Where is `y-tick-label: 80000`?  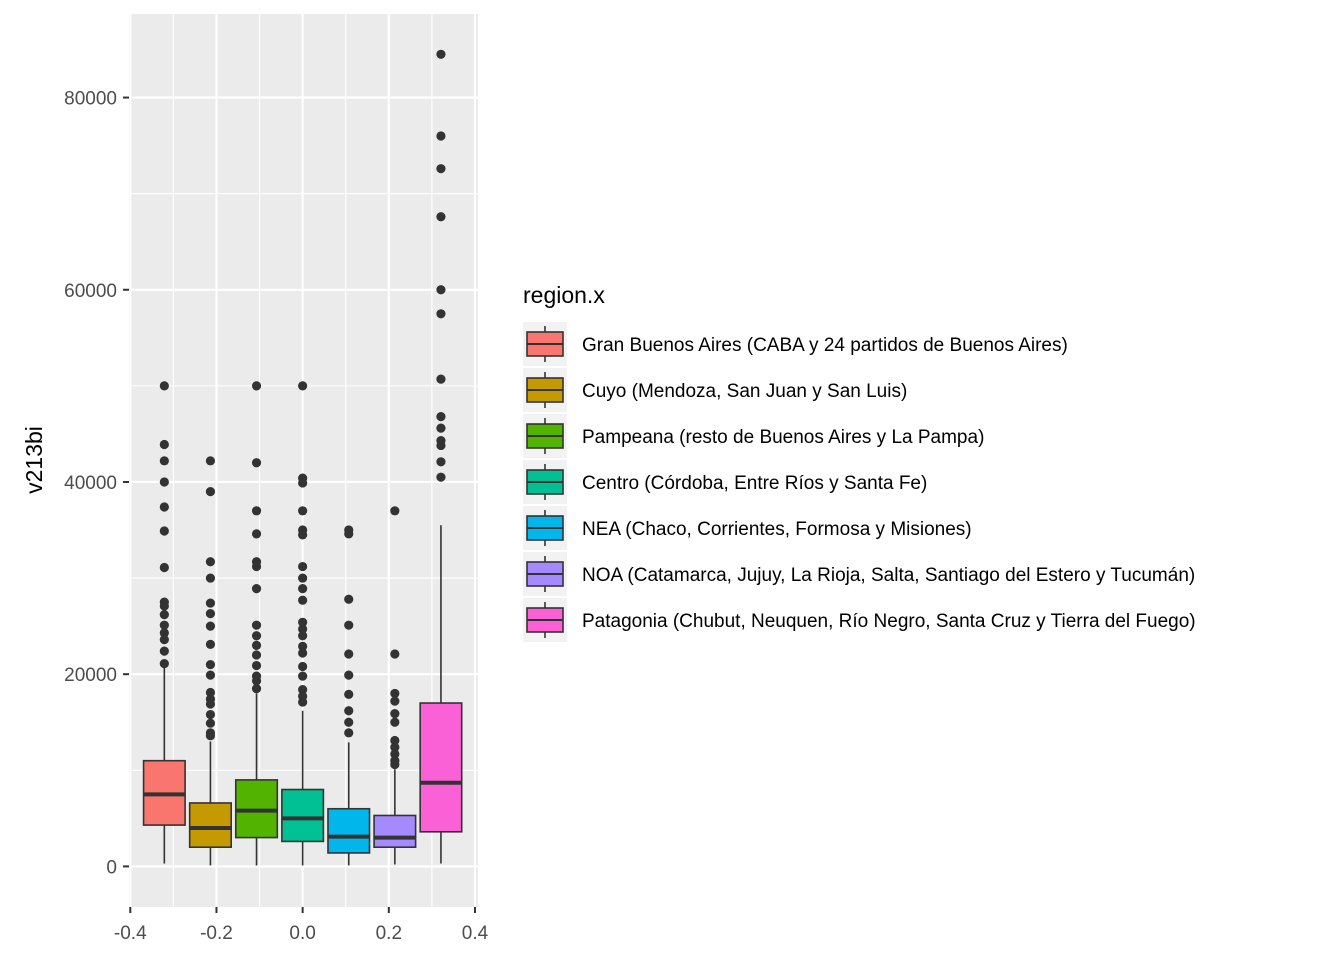 y-tick-label: 80000 is located at coordinates (90, 99).